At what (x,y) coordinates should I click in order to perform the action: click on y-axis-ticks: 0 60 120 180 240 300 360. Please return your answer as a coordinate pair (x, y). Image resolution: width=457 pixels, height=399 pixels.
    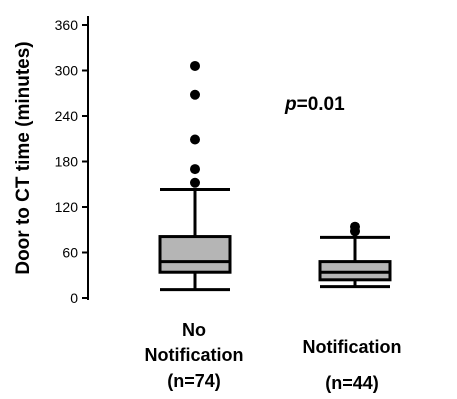
    Looking at the image, I should click on (71, 161).